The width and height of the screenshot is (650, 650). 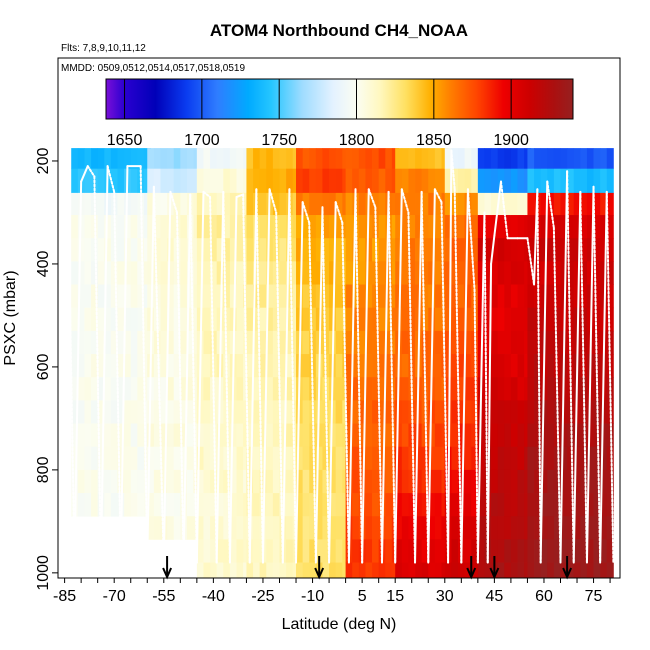 I want to click on colorbar-tick-label: 1650, so click(x=125, y=140).